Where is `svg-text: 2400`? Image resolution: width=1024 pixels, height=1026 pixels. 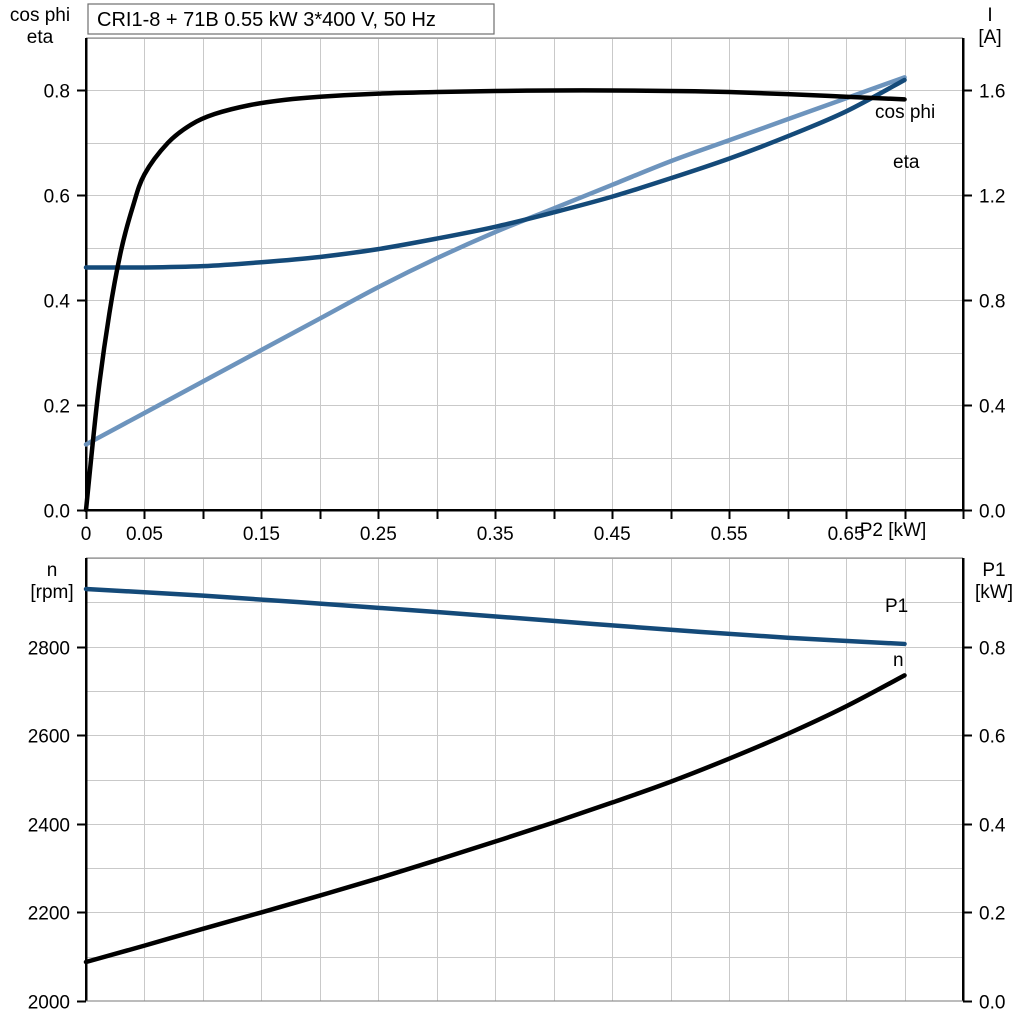
svg-text: 2400 is located at coordinates (49, 826).